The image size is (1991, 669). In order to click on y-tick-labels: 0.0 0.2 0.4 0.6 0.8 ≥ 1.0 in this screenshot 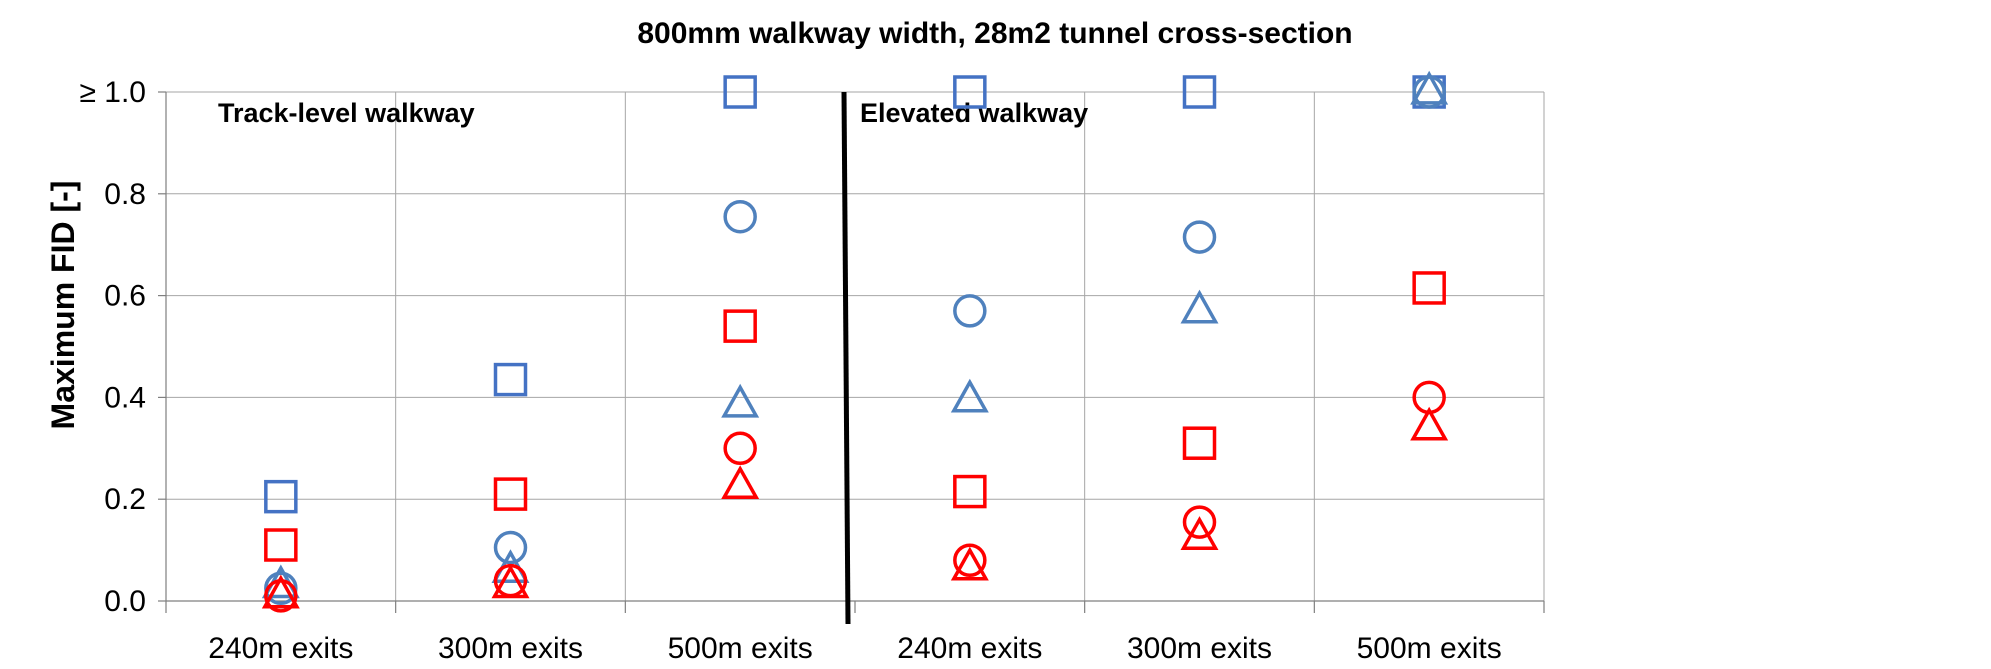, I will do `click(112, 347)`.